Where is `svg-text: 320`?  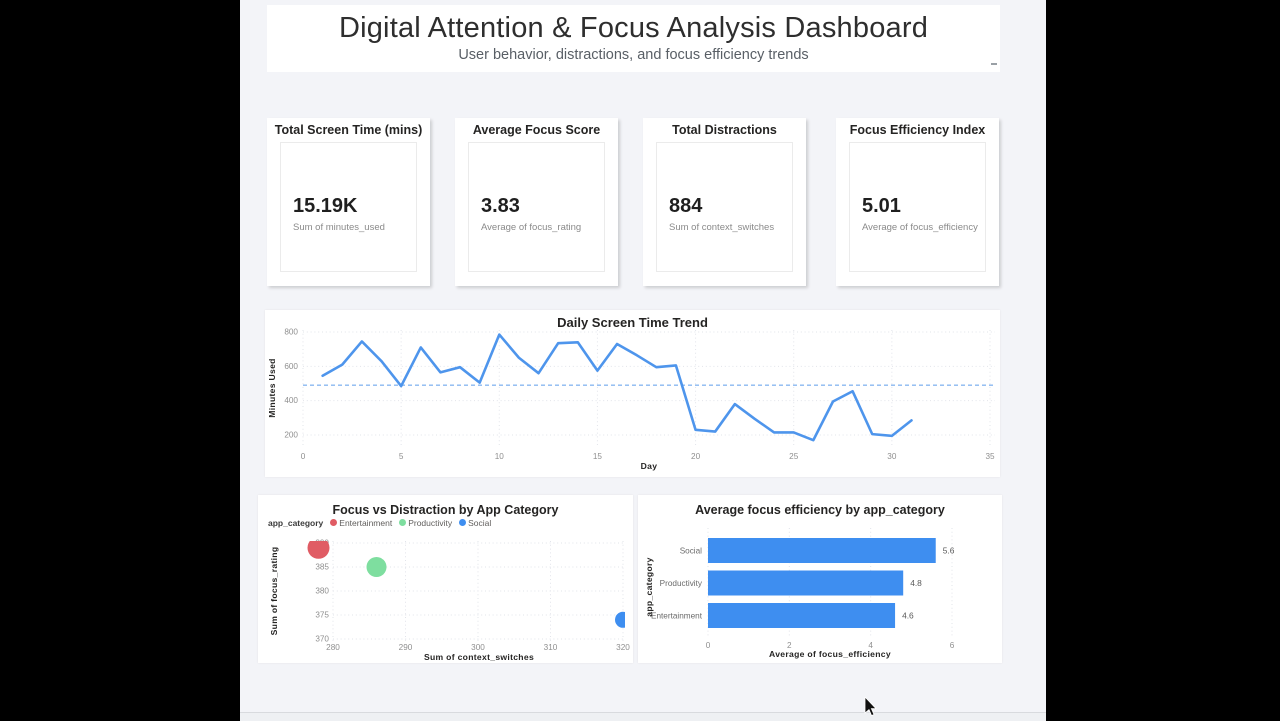
svg-text: 320 is located at coordinates (623, 647).